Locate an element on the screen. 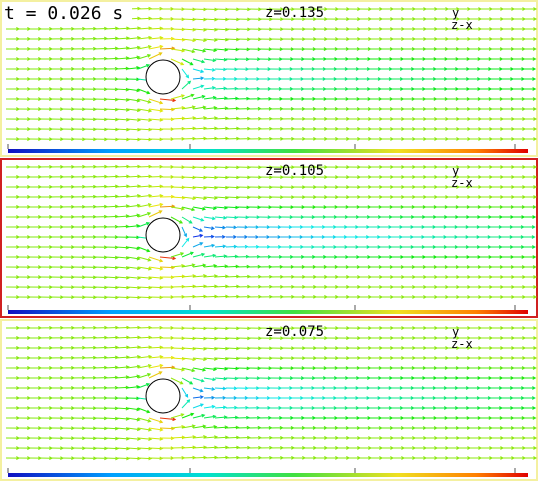  axis-up-label: y is located at coordinates (455, 171).